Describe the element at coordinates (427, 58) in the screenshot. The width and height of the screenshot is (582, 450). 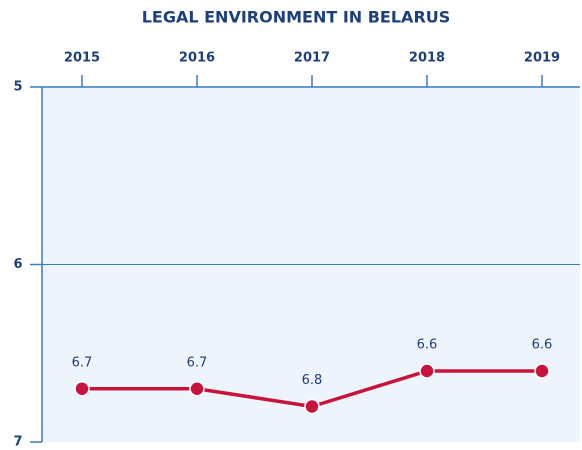
I see `x-tick-label: 2018` at that location.